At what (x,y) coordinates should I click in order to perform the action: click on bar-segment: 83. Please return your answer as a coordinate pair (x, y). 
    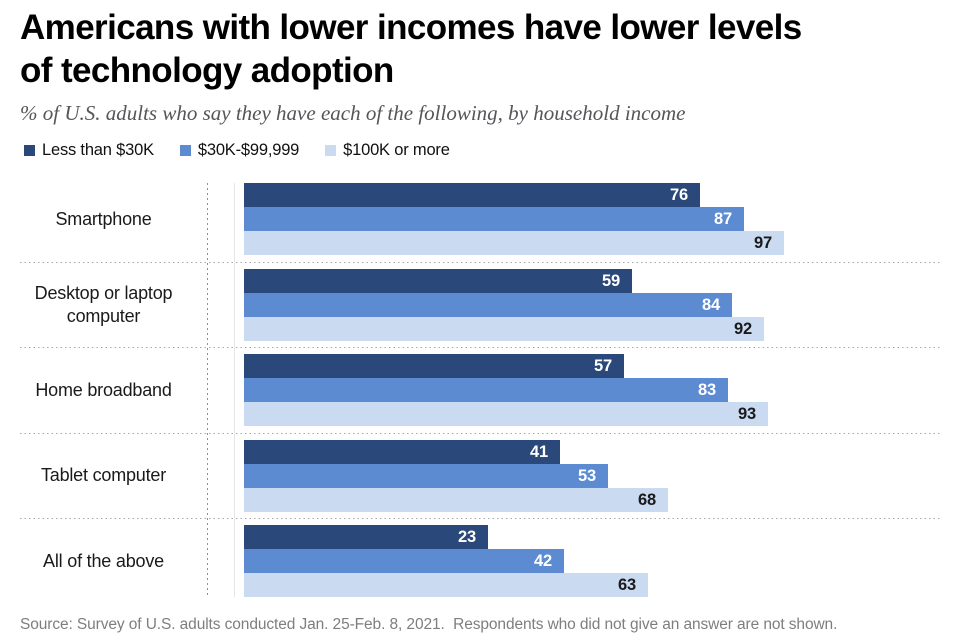
    Looking at the image, I should click on (486, 390).